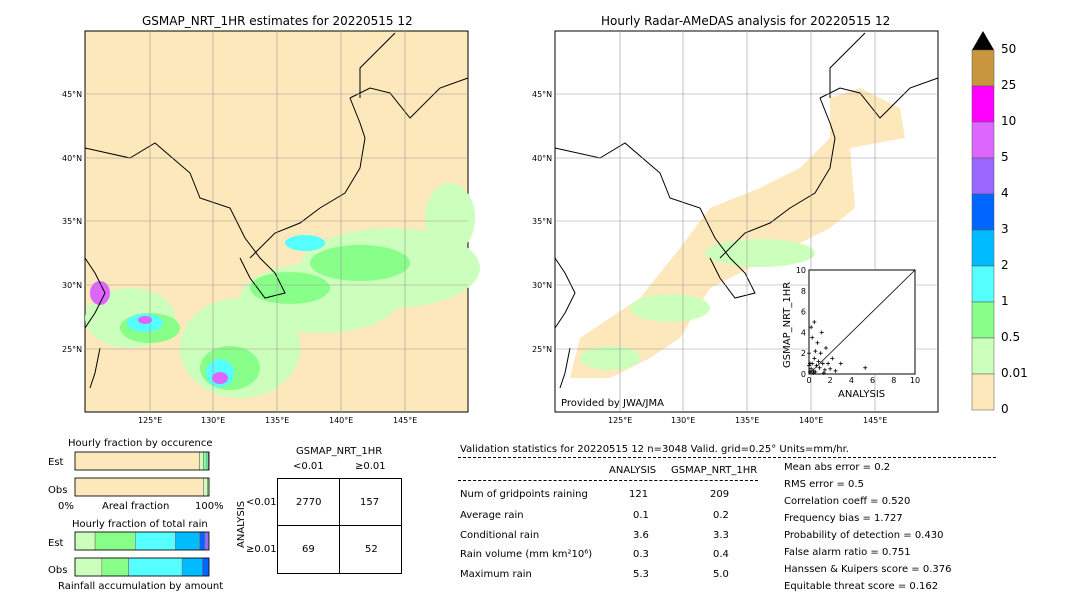  Describe the element at coordinates (150, 420) in the screenshot. I see `left-lon-125: 125°E` at that location.